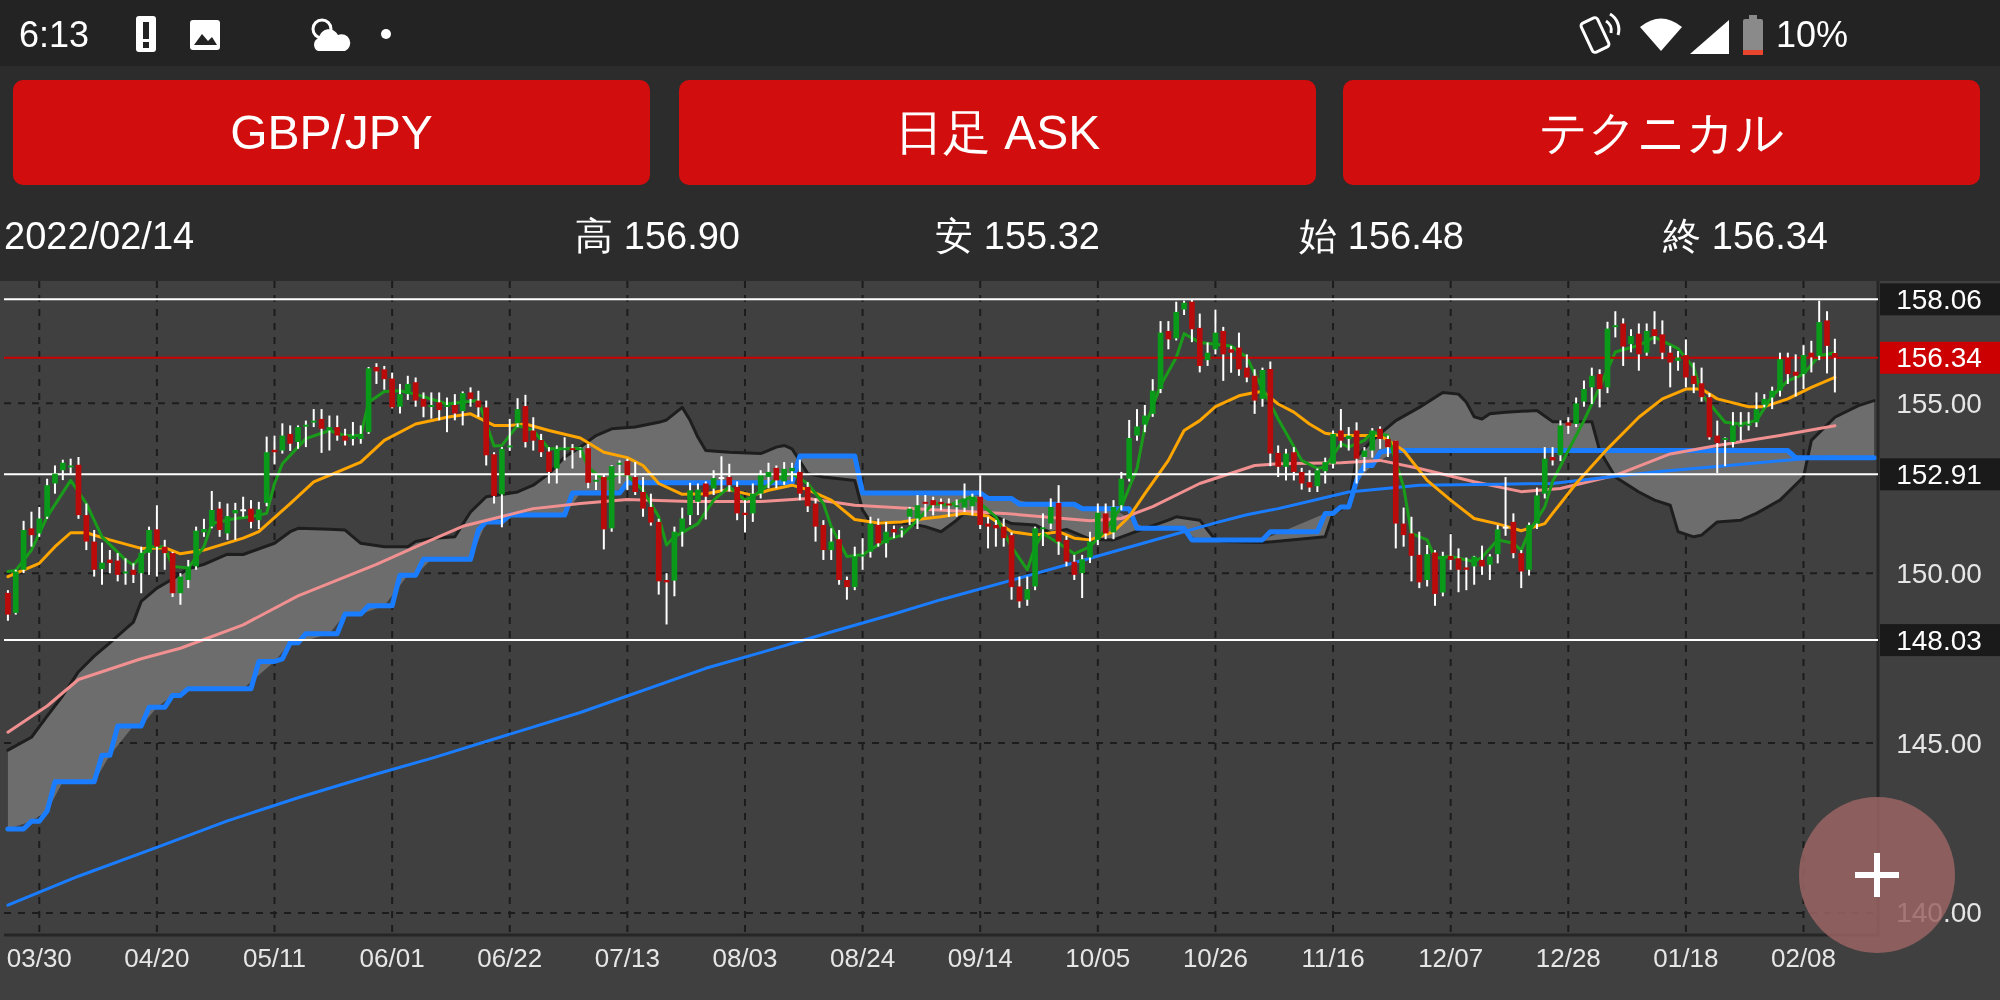 The height and width of the screenshot is (1000, 2000). I want to click on ref-line-label: 158.06, so click(1939, 299).